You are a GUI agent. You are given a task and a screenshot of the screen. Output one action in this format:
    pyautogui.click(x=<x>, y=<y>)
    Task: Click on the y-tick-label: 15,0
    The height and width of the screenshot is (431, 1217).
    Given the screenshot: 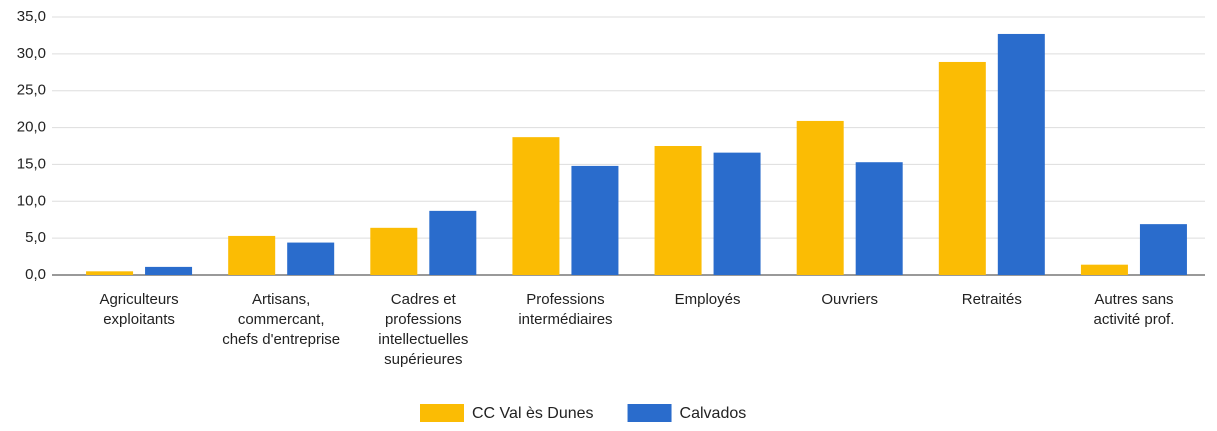 What is the action you would take?
    pyautogui.click(x=31, y=163)
    